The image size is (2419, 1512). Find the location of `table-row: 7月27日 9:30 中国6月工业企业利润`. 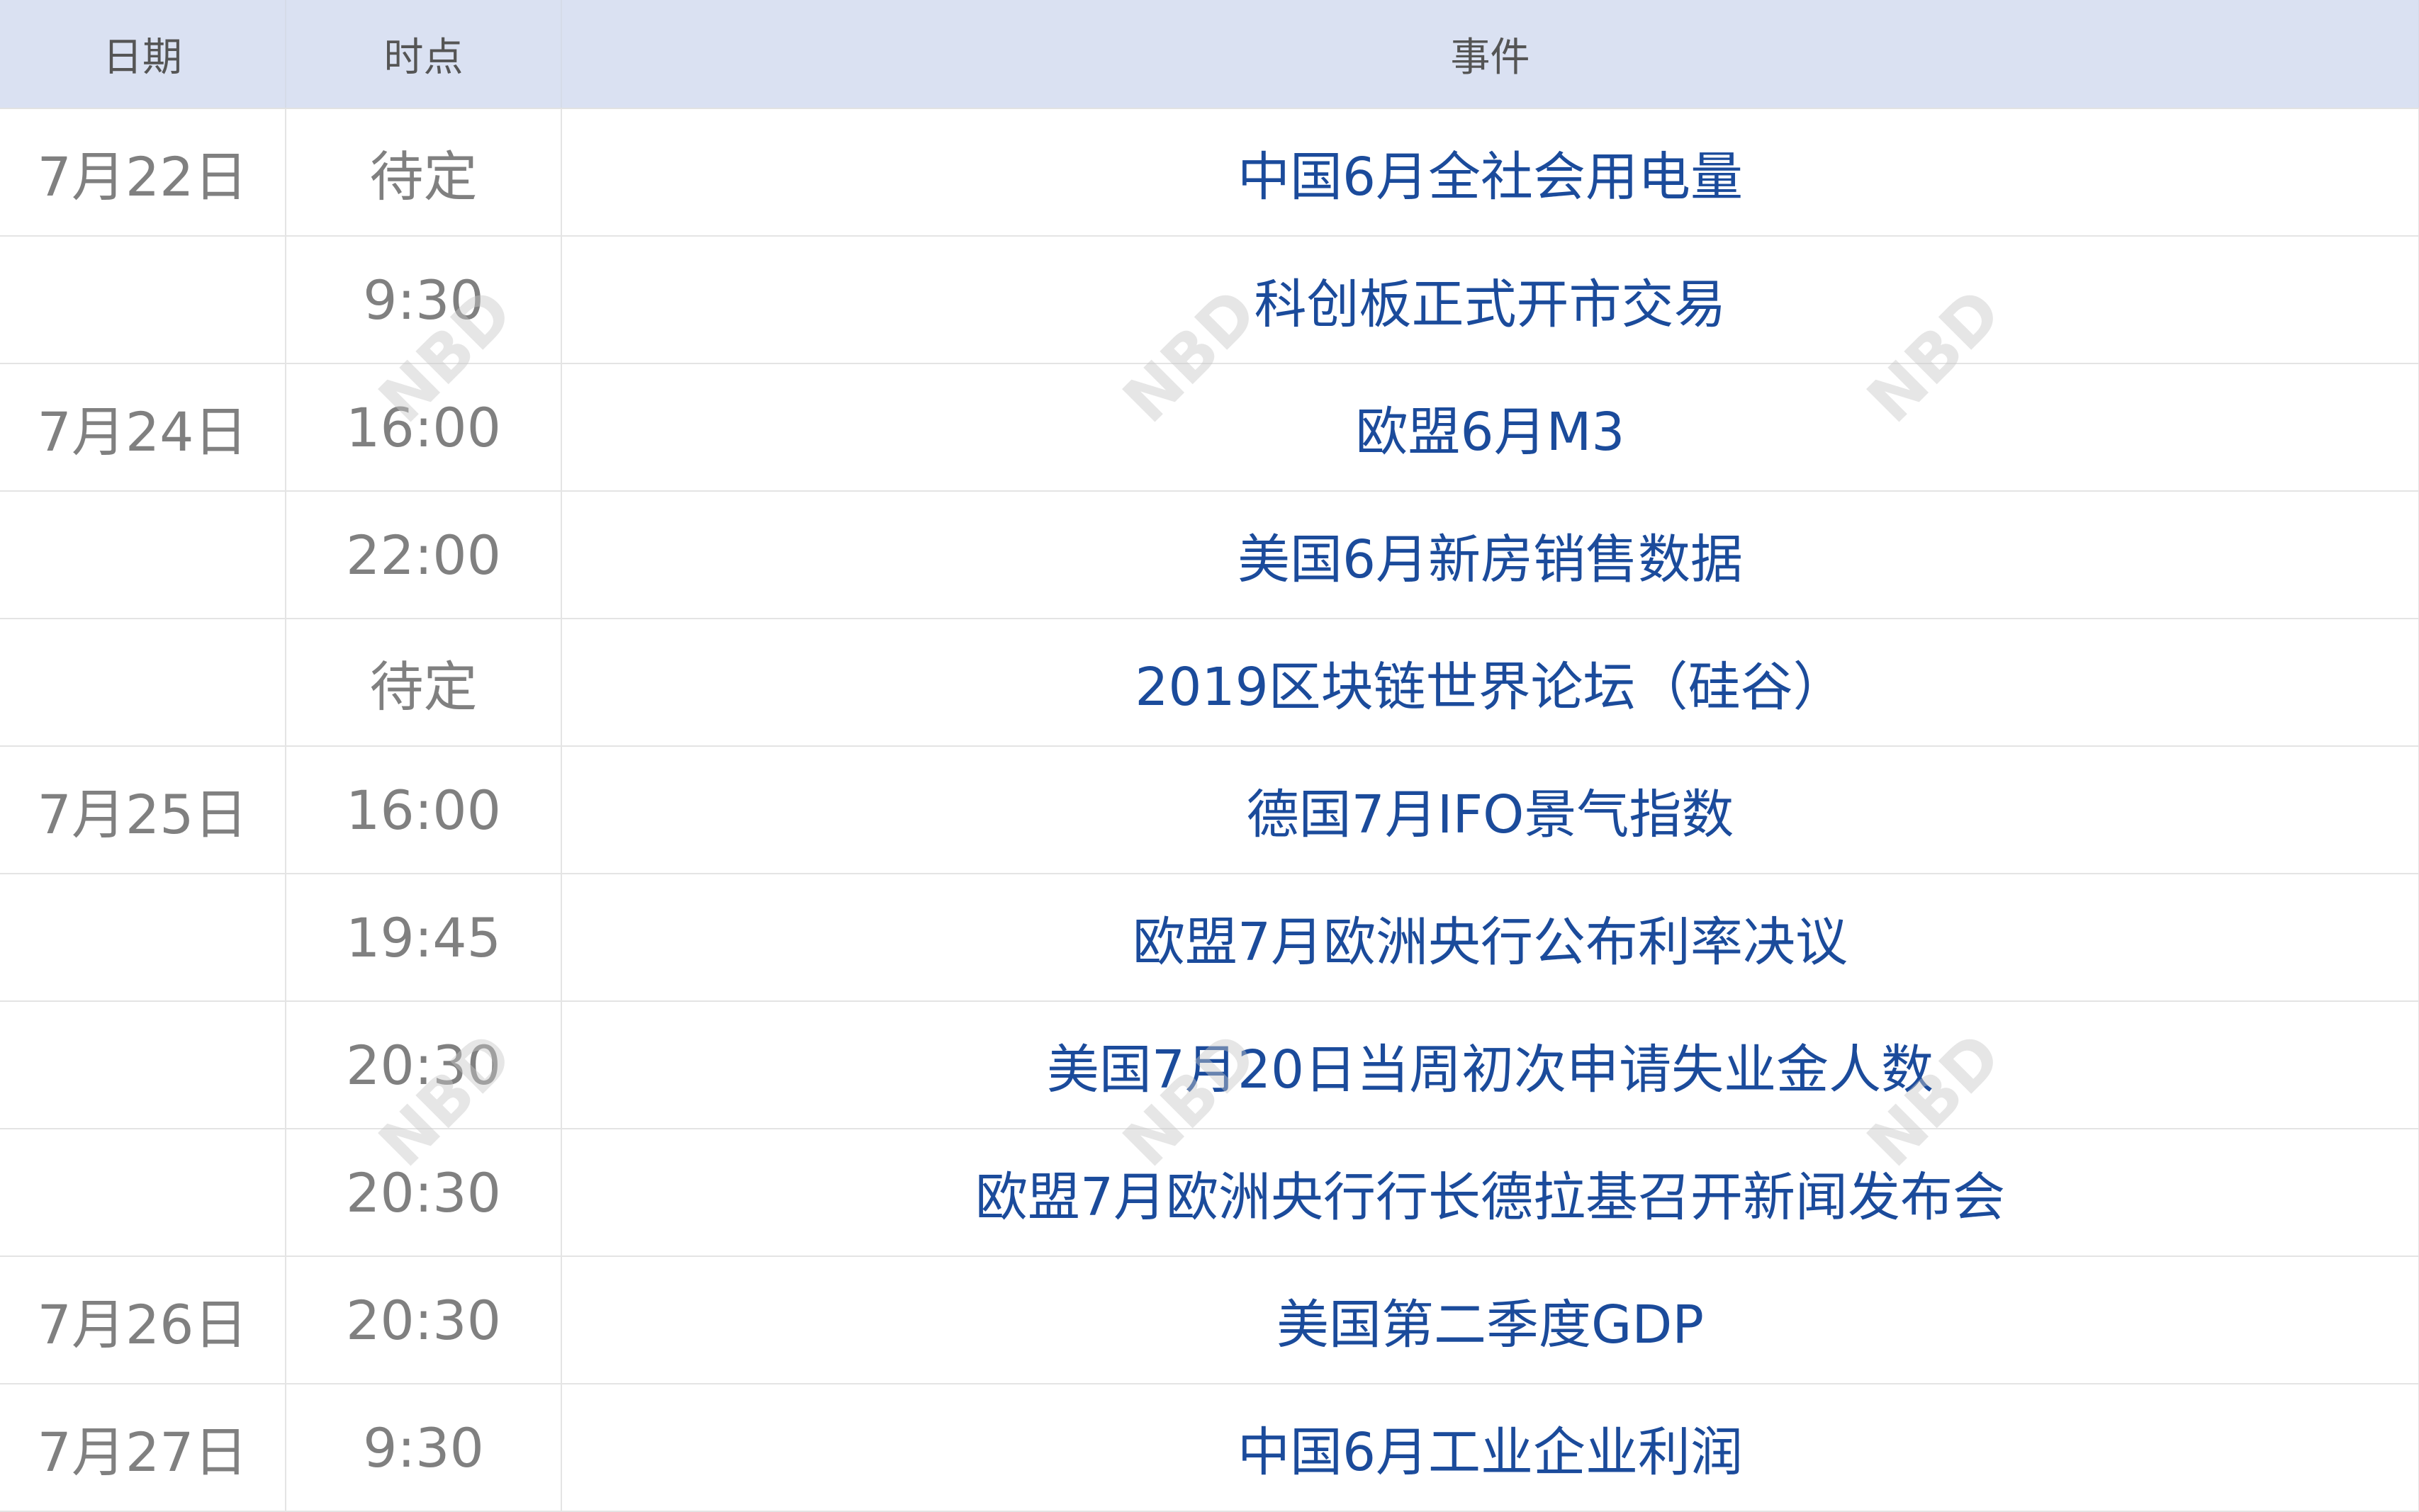

table-row: 7月27日 9:30 中国6月工业企业利润 is located at coordinates (1209, 1447).